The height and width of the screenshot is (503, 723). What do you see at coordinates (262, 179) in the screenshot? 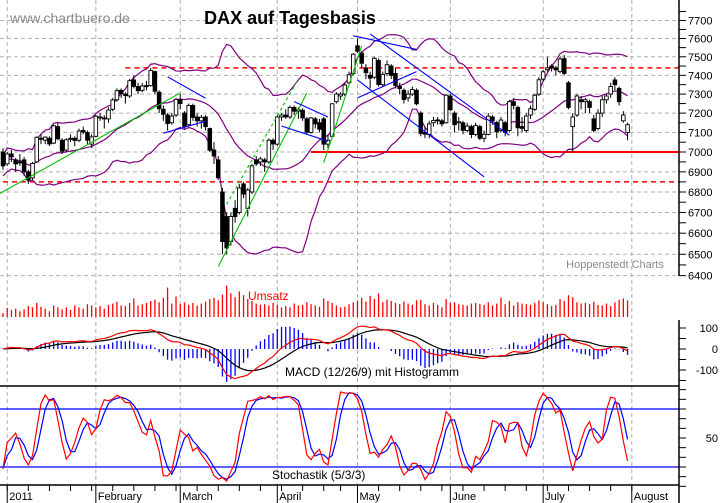
I see `green-trendline` at bounding box center [262, 179].